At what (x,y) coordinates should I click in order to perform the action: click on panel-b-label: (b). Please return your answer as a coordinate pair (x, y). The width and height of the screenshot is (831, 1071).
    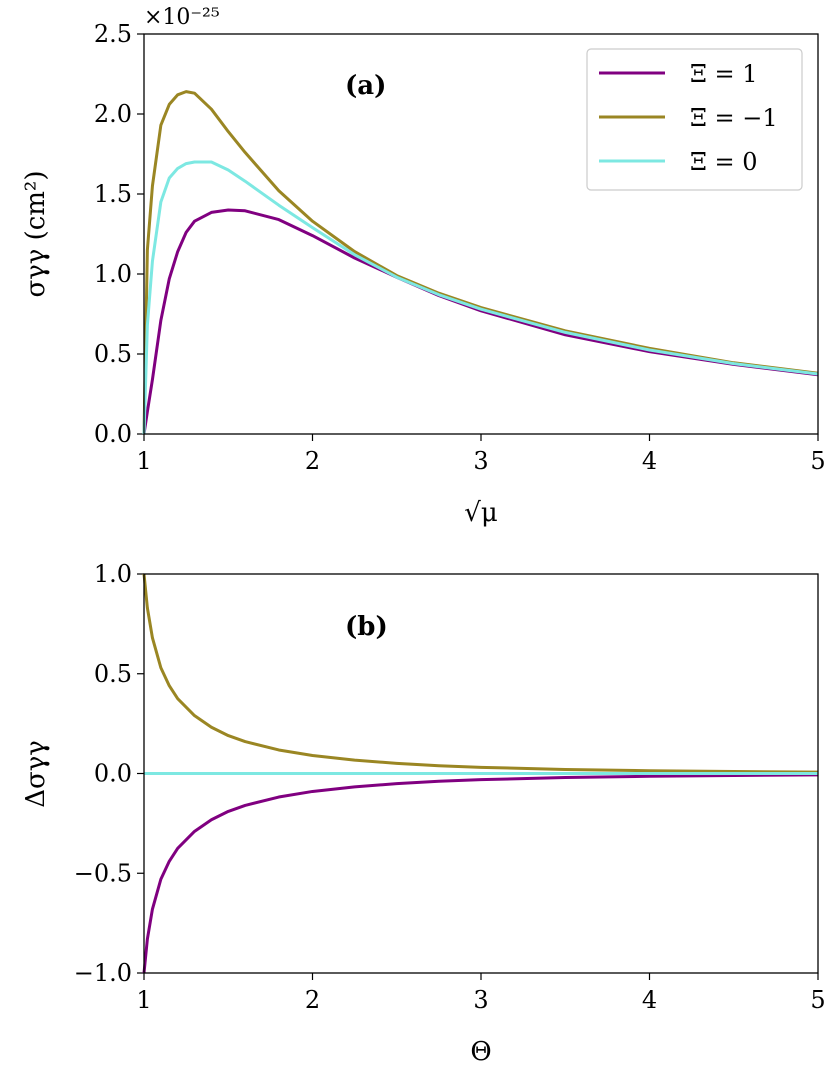
    Looking at the image, I should click on (366, 627).